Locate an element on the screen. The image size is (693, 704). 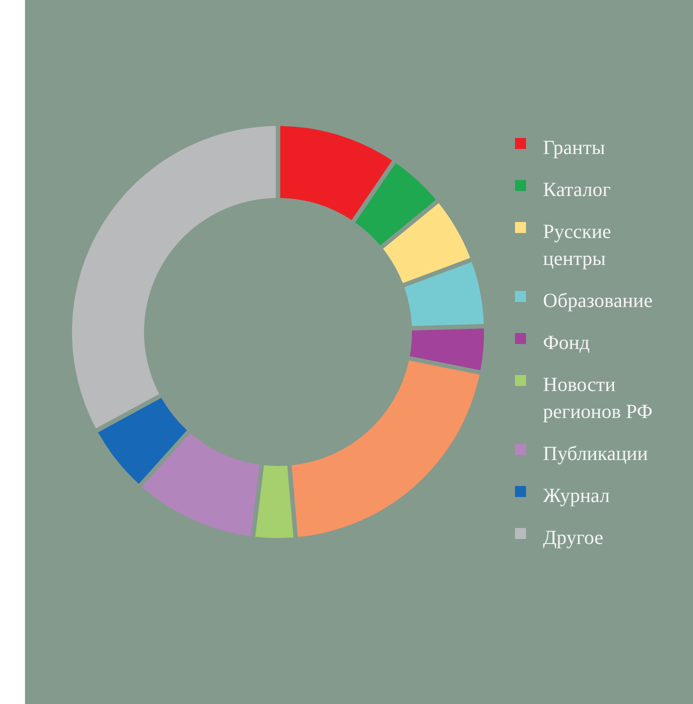
legend-label: Русские центры is located at coordinates (577, 245).